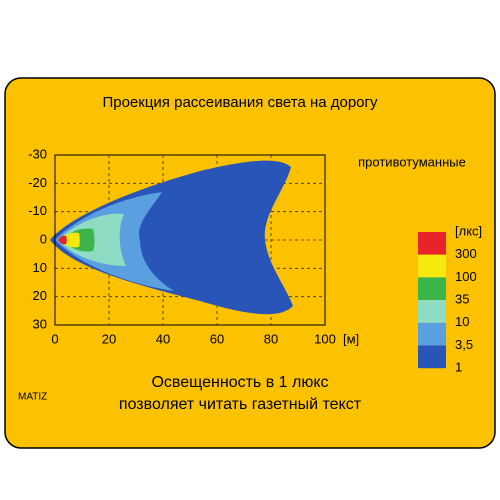  Describe the element at coordinates (462, 321) in the screenshot. I see `scale-label: 10` at that location.